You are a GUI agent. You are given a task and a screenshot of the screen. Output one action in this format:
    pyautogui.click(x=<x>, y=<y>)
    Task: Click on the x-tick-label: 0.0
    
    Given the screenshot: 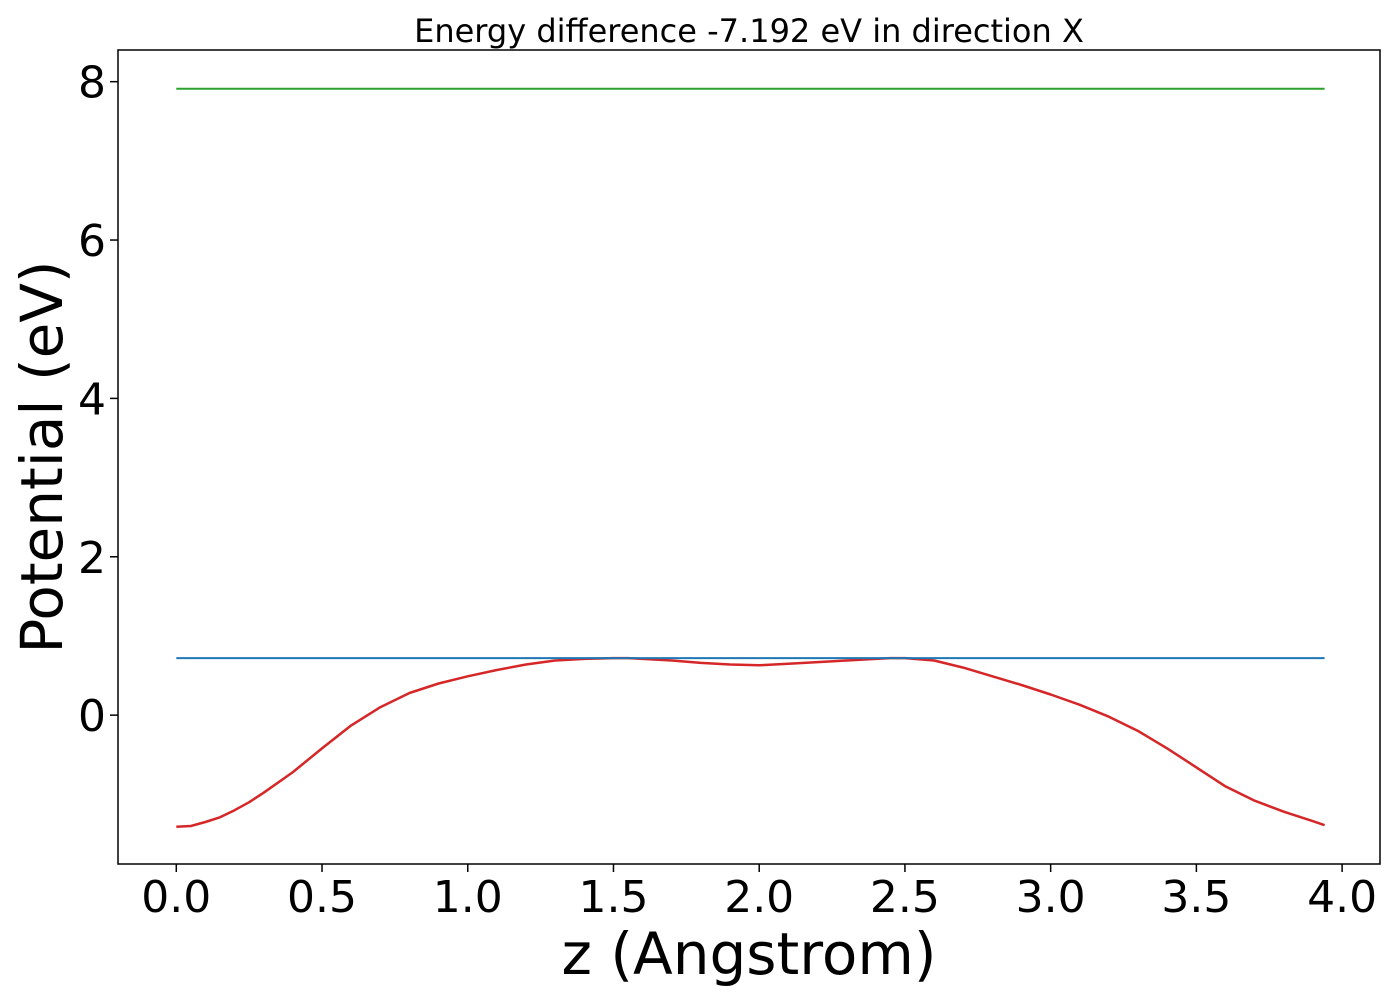 What is the action you would take?
    pyautogui.click(x=176, y=897)
    